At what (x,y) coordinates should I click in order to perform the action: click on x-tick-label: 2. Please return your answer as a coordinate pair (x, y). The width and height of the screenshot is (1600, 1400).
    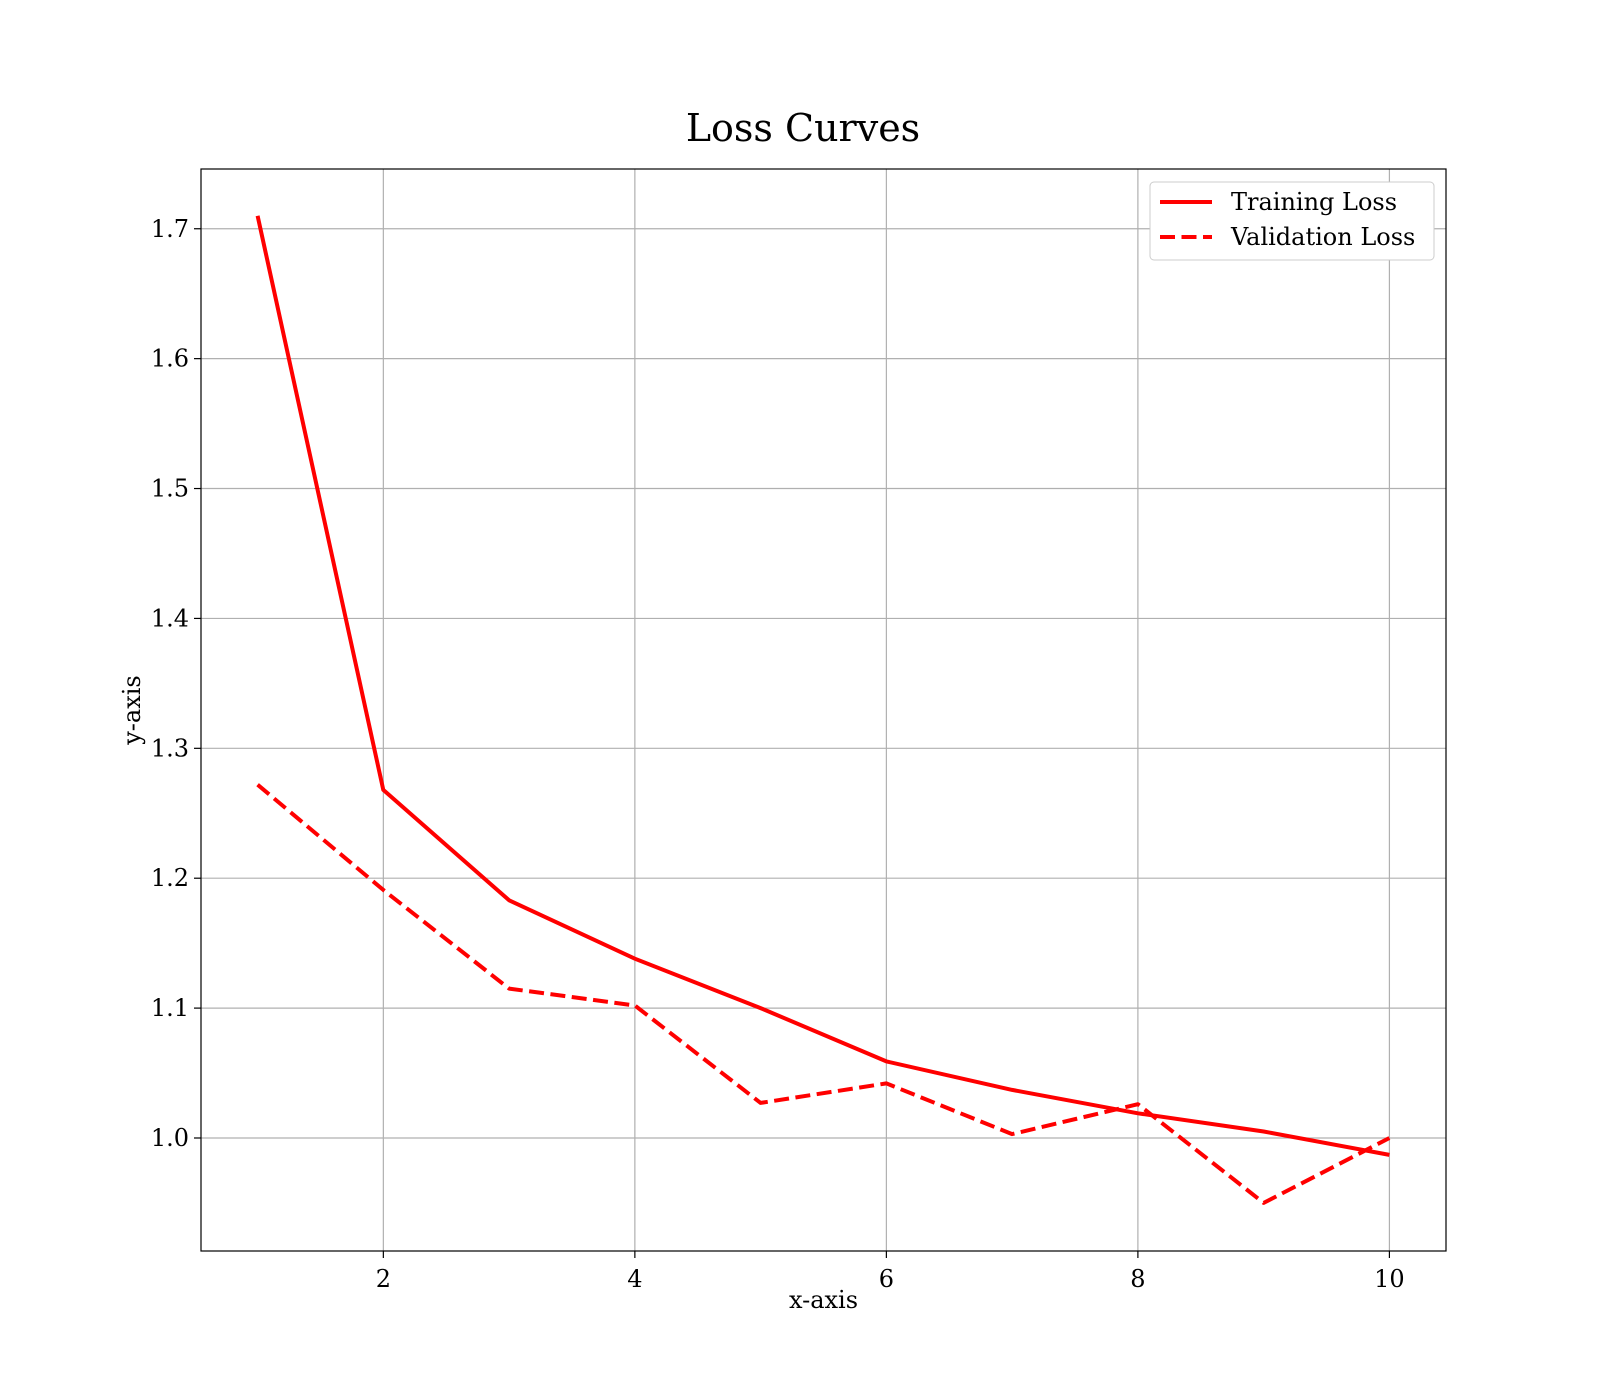
    Looking at the image, I should click on (383, 1279).